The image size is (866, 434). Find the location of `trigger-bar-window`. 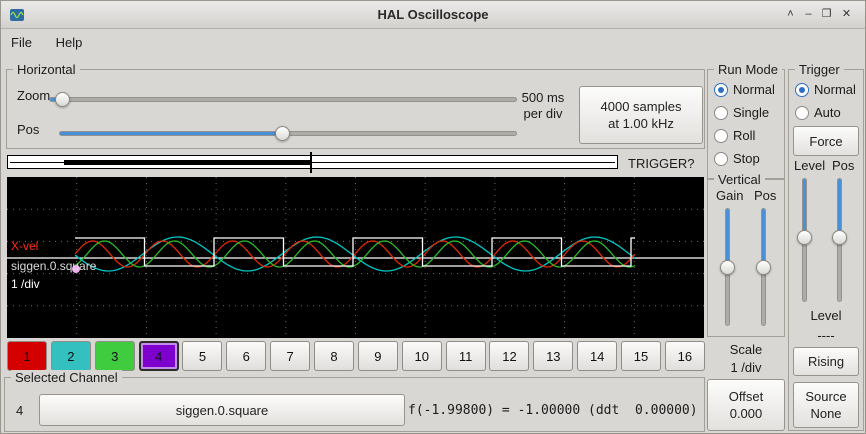

trigger-bar-window is located at coordinates (187, 162).